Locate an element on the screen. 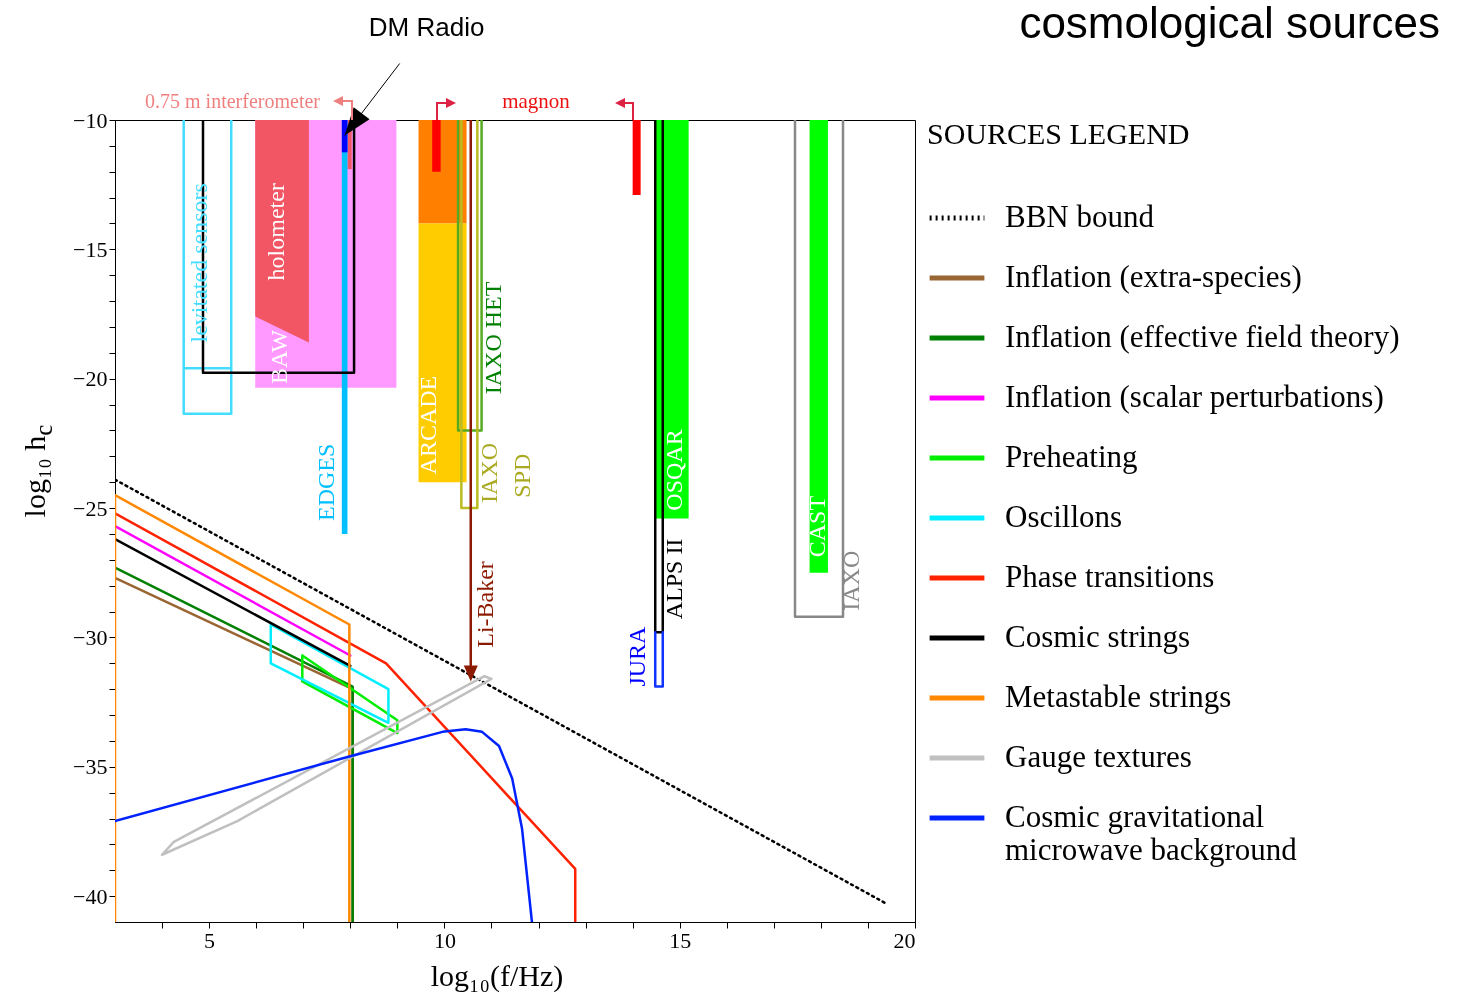 The width and height of the screenshot is (1471, 997). annotation: levitated sensors is located at coordinates (198, 263).